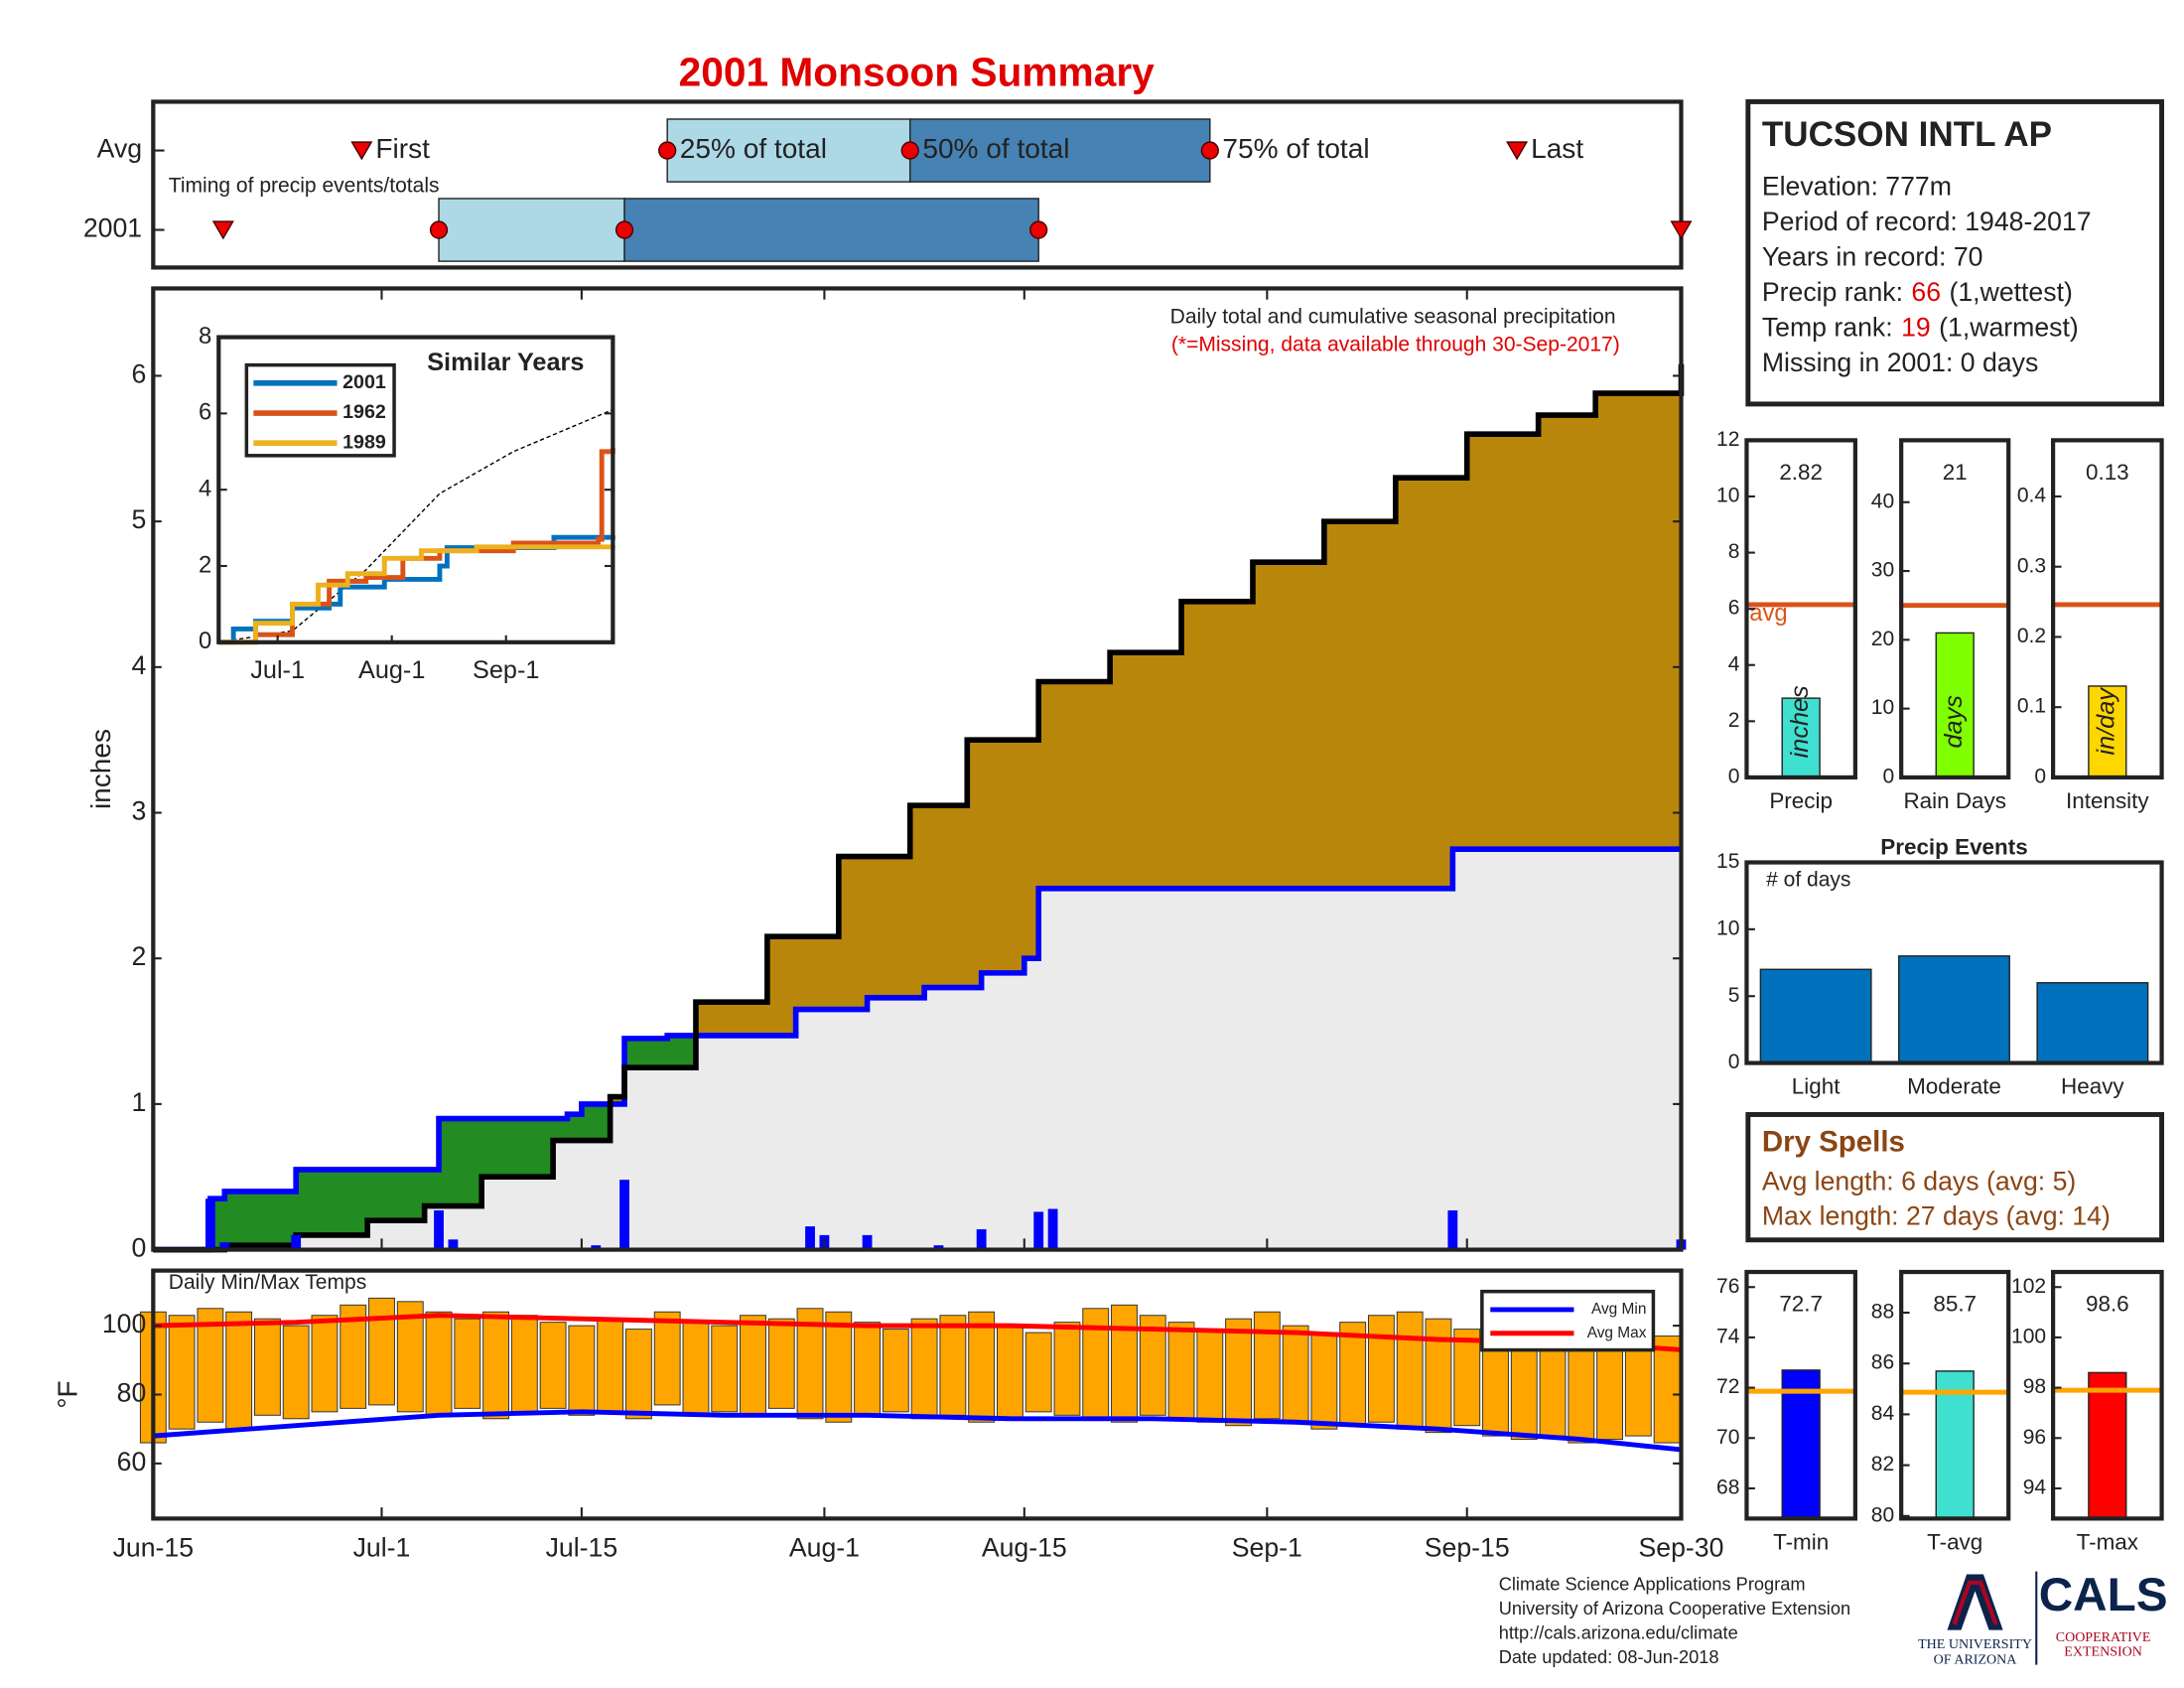 The image size is (2184, 1688). I want to click on chart-title: Precip Events, so click(1953, 846).